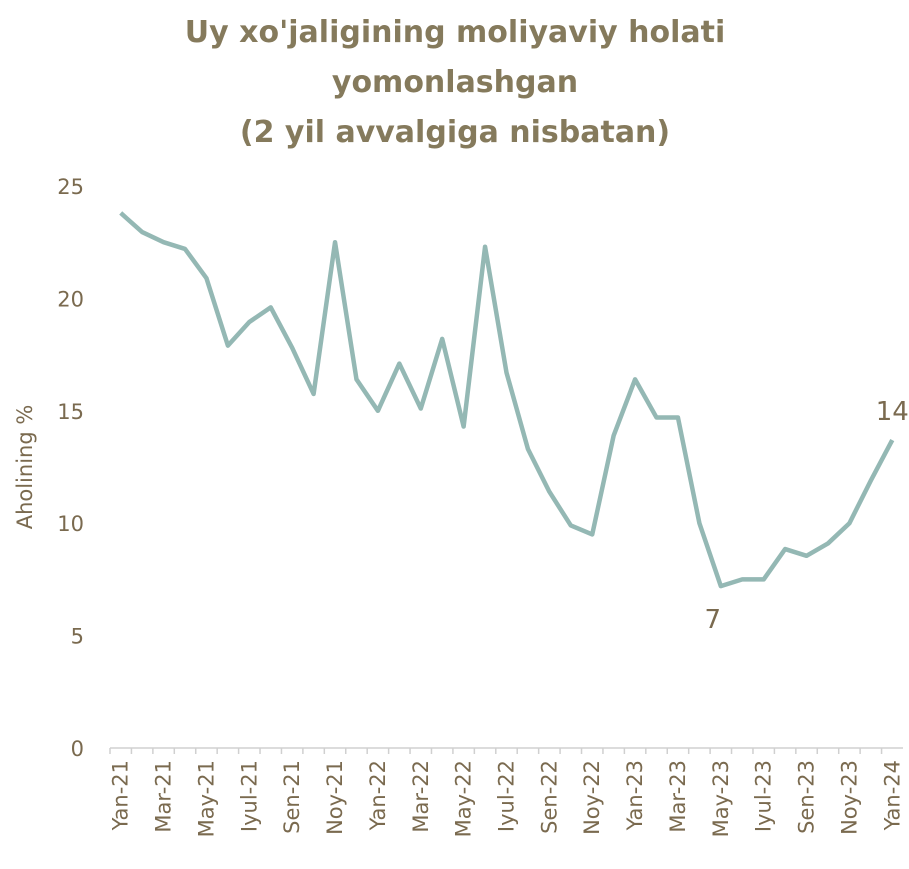 This screenshot has height=869, width=909. What do you see at coordinates (421, 796) in the screenshot?
I see `x-tick-label: Mar-22` at bounding box center [421, 796].